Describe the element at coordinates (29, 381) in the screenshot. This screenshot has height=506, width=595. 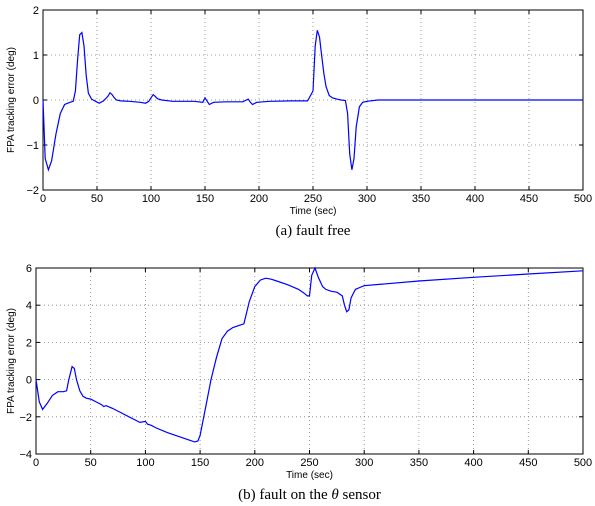
I see `chart-b-ytick-label: 0` at that location.